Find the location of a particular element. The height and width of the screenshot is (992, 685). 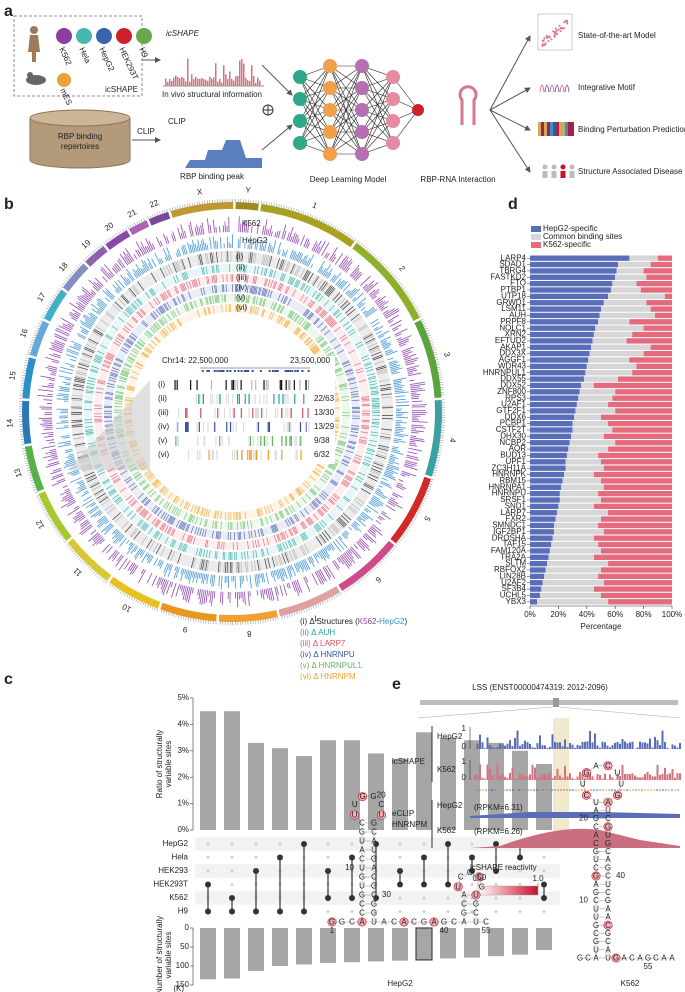

chromosome-label: 11 is located at coordinates (77, 572).